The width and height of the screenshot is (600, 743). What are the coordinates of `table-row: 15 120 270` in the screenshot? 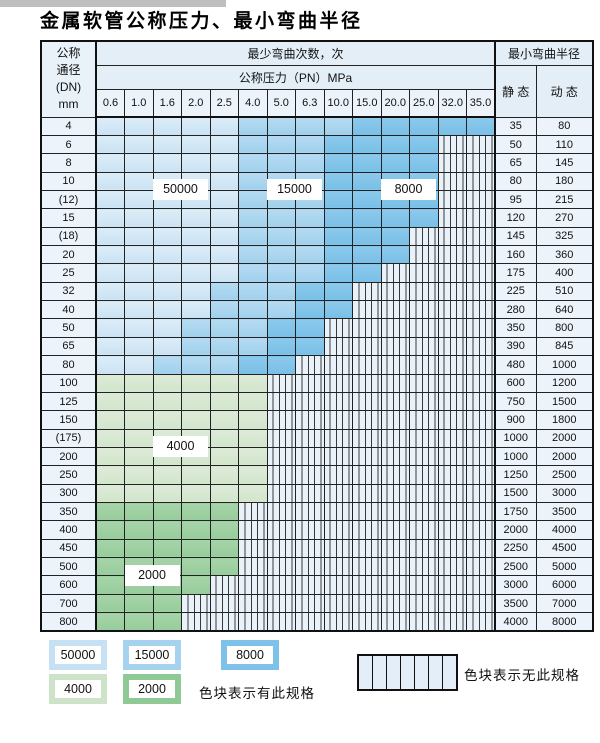 It's located at (317, 218).